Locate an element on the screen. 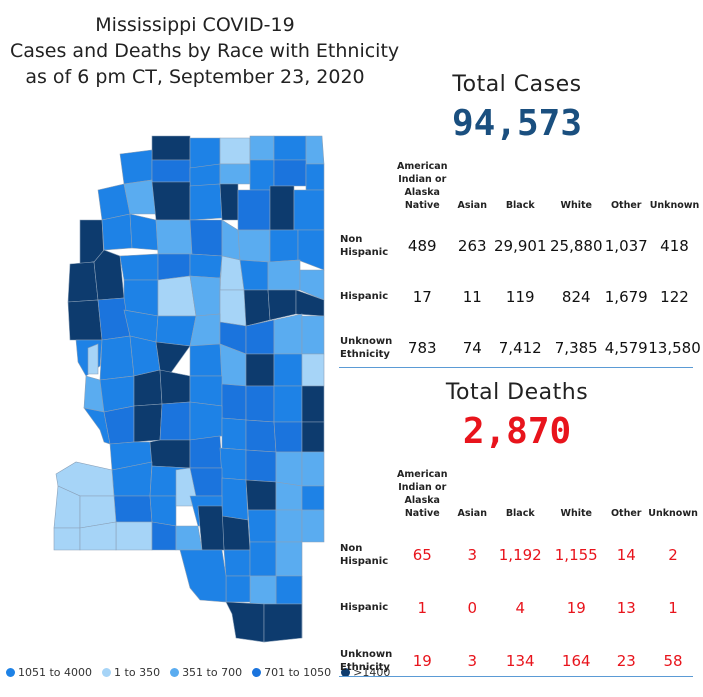  table-cell: 0 is located at coordinates (472, 607).